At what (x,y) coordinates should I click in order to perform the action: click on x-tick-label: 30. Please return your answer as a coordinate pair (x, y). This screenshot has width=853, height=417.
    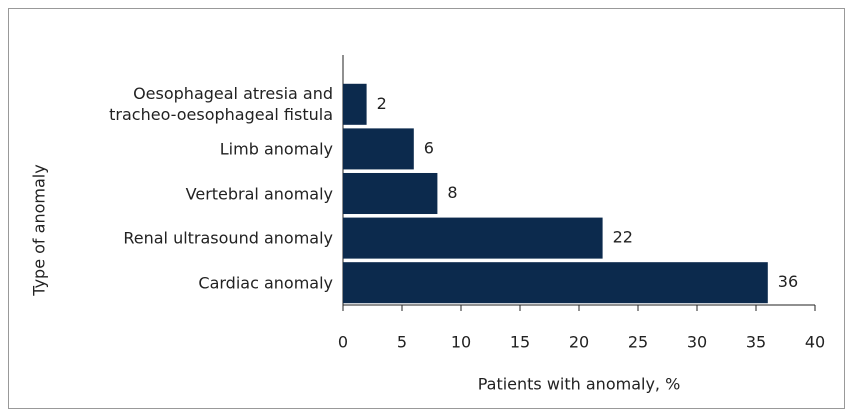
    Looking at the image, I should click on (697, 342).